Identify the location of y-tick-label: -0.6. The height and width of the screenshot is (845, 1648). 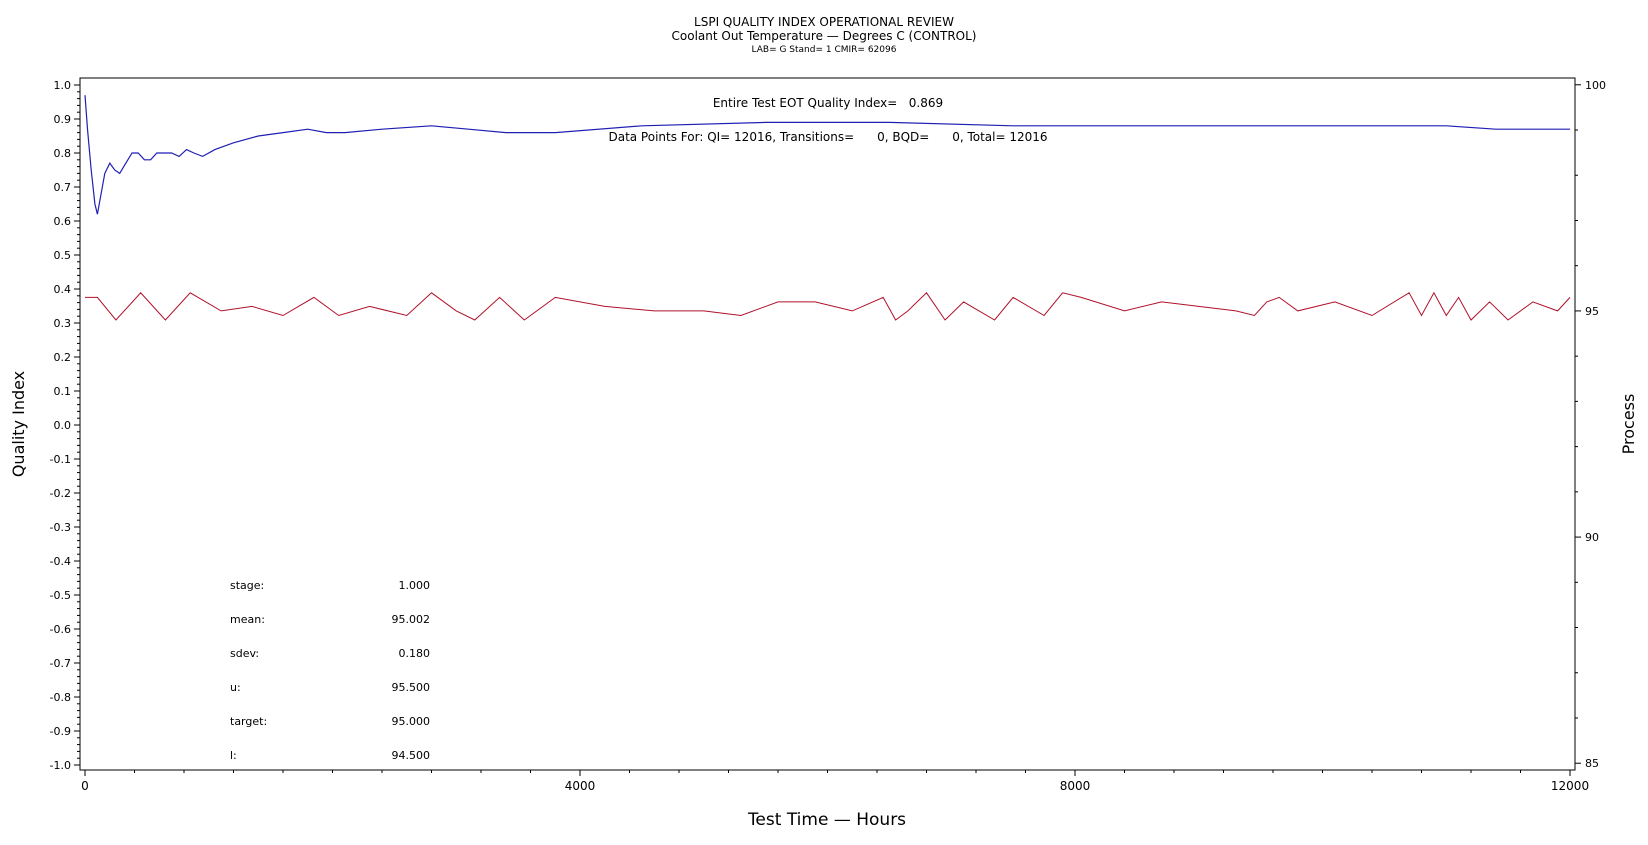
(60, 629).